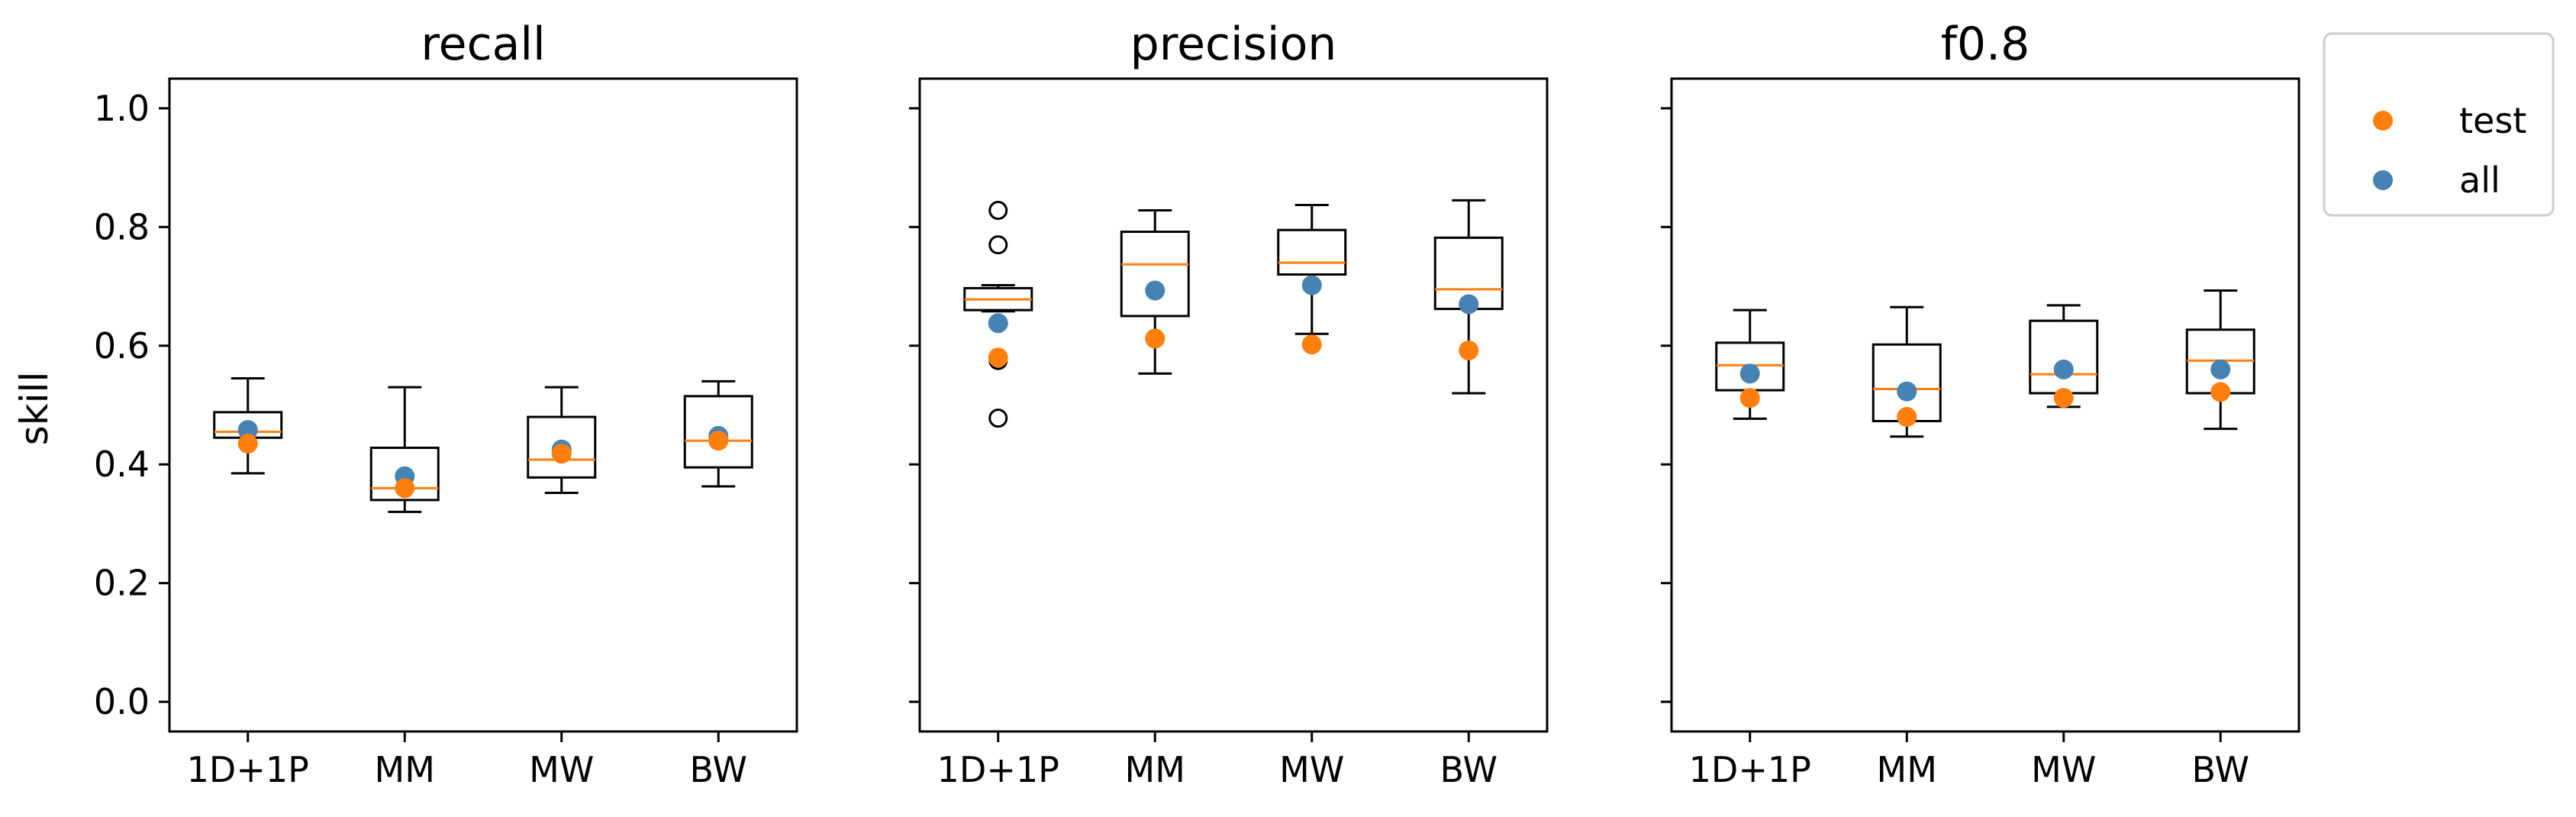  What do you see at coordinates (483, 44) in the screenshot?
I see `panel-title: recall` at bounding box center [483, 44].